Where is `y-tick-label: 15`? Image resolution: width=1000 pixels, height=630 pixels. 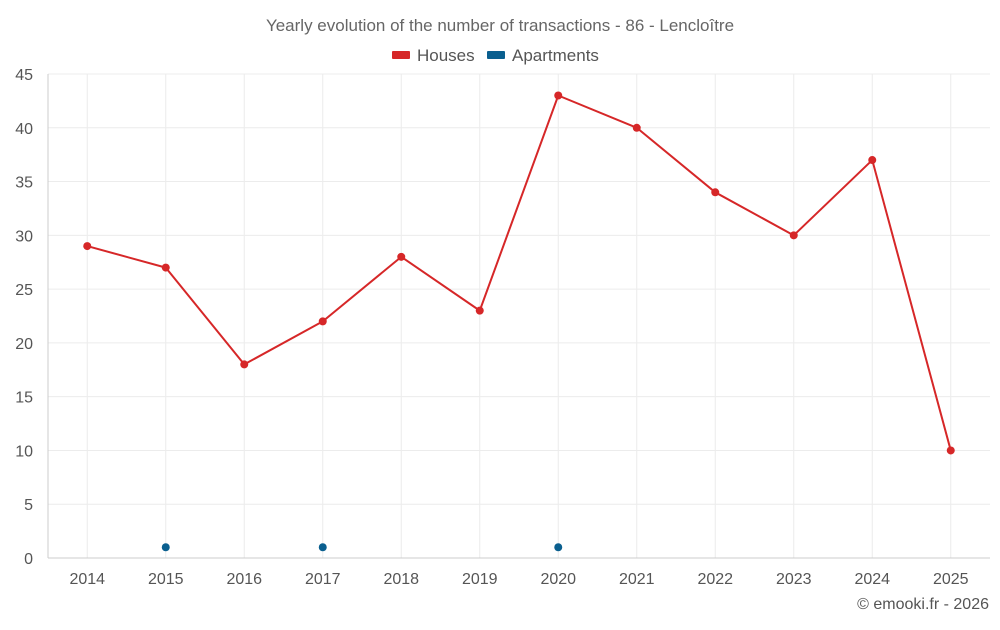
y-tick-label: 15 is located at coordinates (24, 398).